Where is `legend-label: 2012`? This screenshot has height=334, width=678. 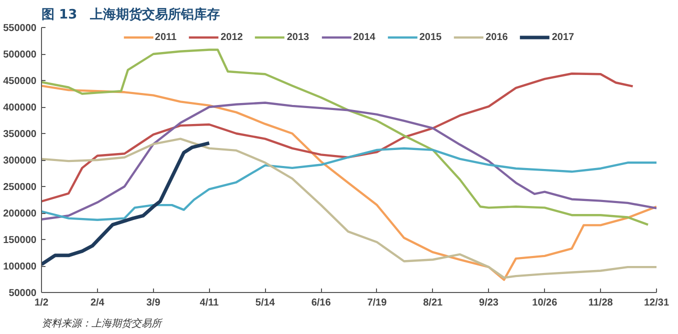 legend-label: 2012 is located at coordinates (231, 37).